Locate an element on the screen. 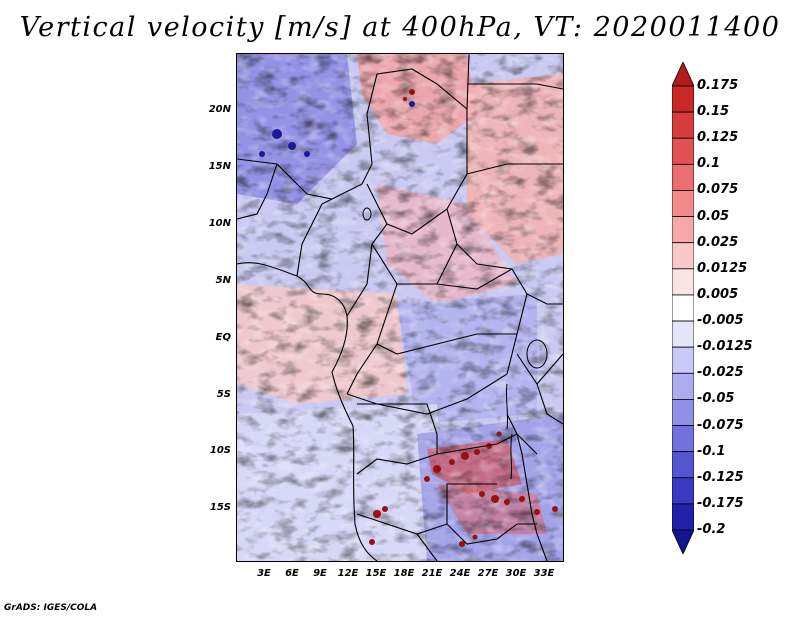 This screenshot has height=618, width=800. lon-label: 6E is located at coordinates (292, 573).